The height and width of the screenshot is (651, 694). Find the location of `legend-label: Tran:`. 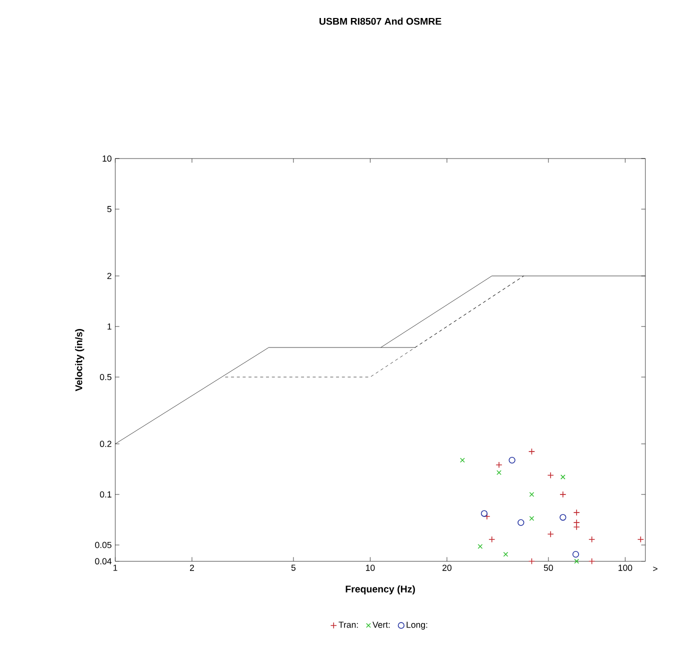

legend-label: Tran: is located at coordinates (348, 625).